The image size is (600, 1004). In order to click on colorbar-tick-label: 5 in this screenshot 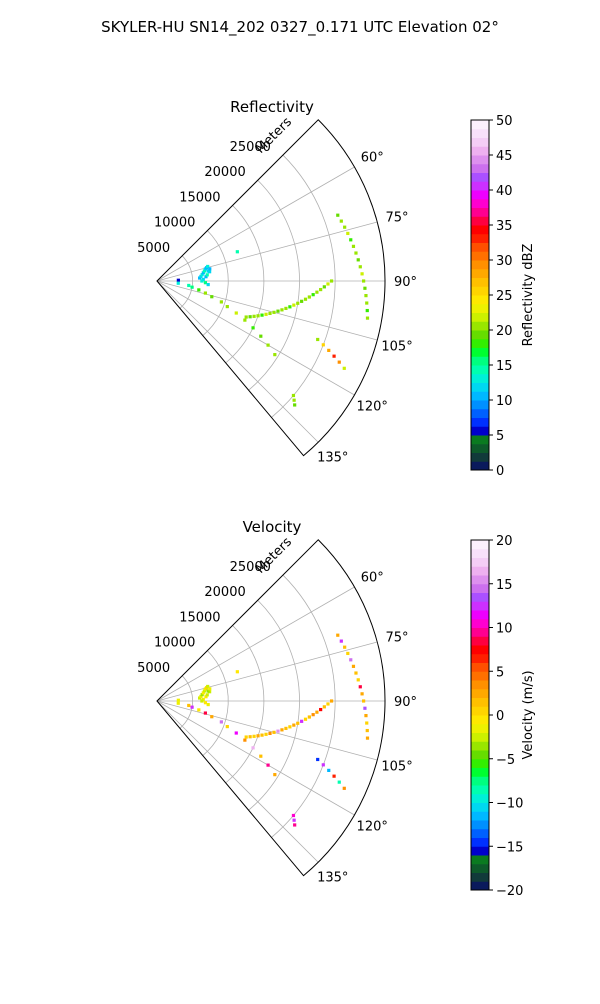, I will do `click(500, 436)`.